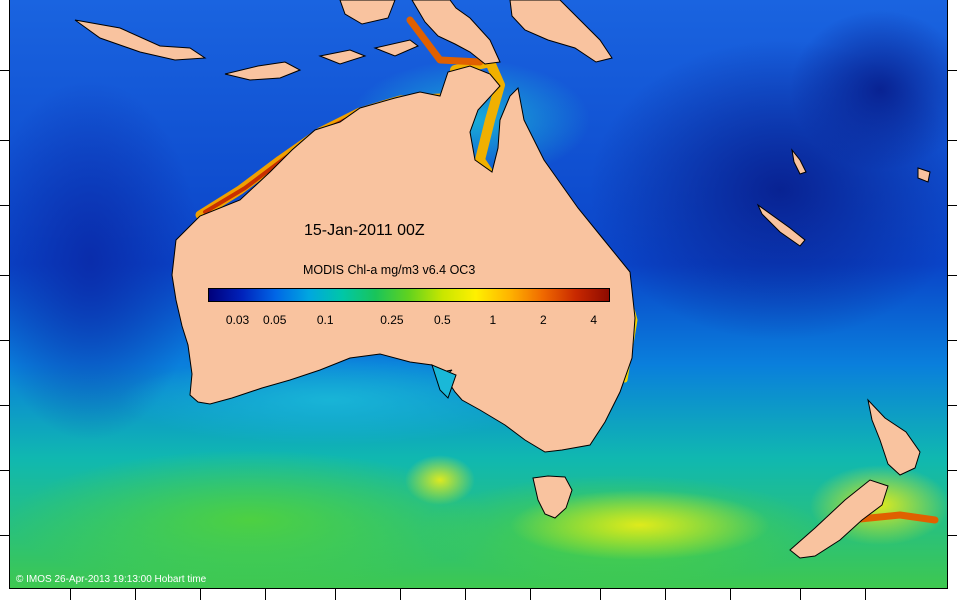 The width and height of the screenshot is (970, 600). What do you see at coordinates (947, 294) in the screenshot?
I see `frame-right-border` at bounding box center [947, 294].